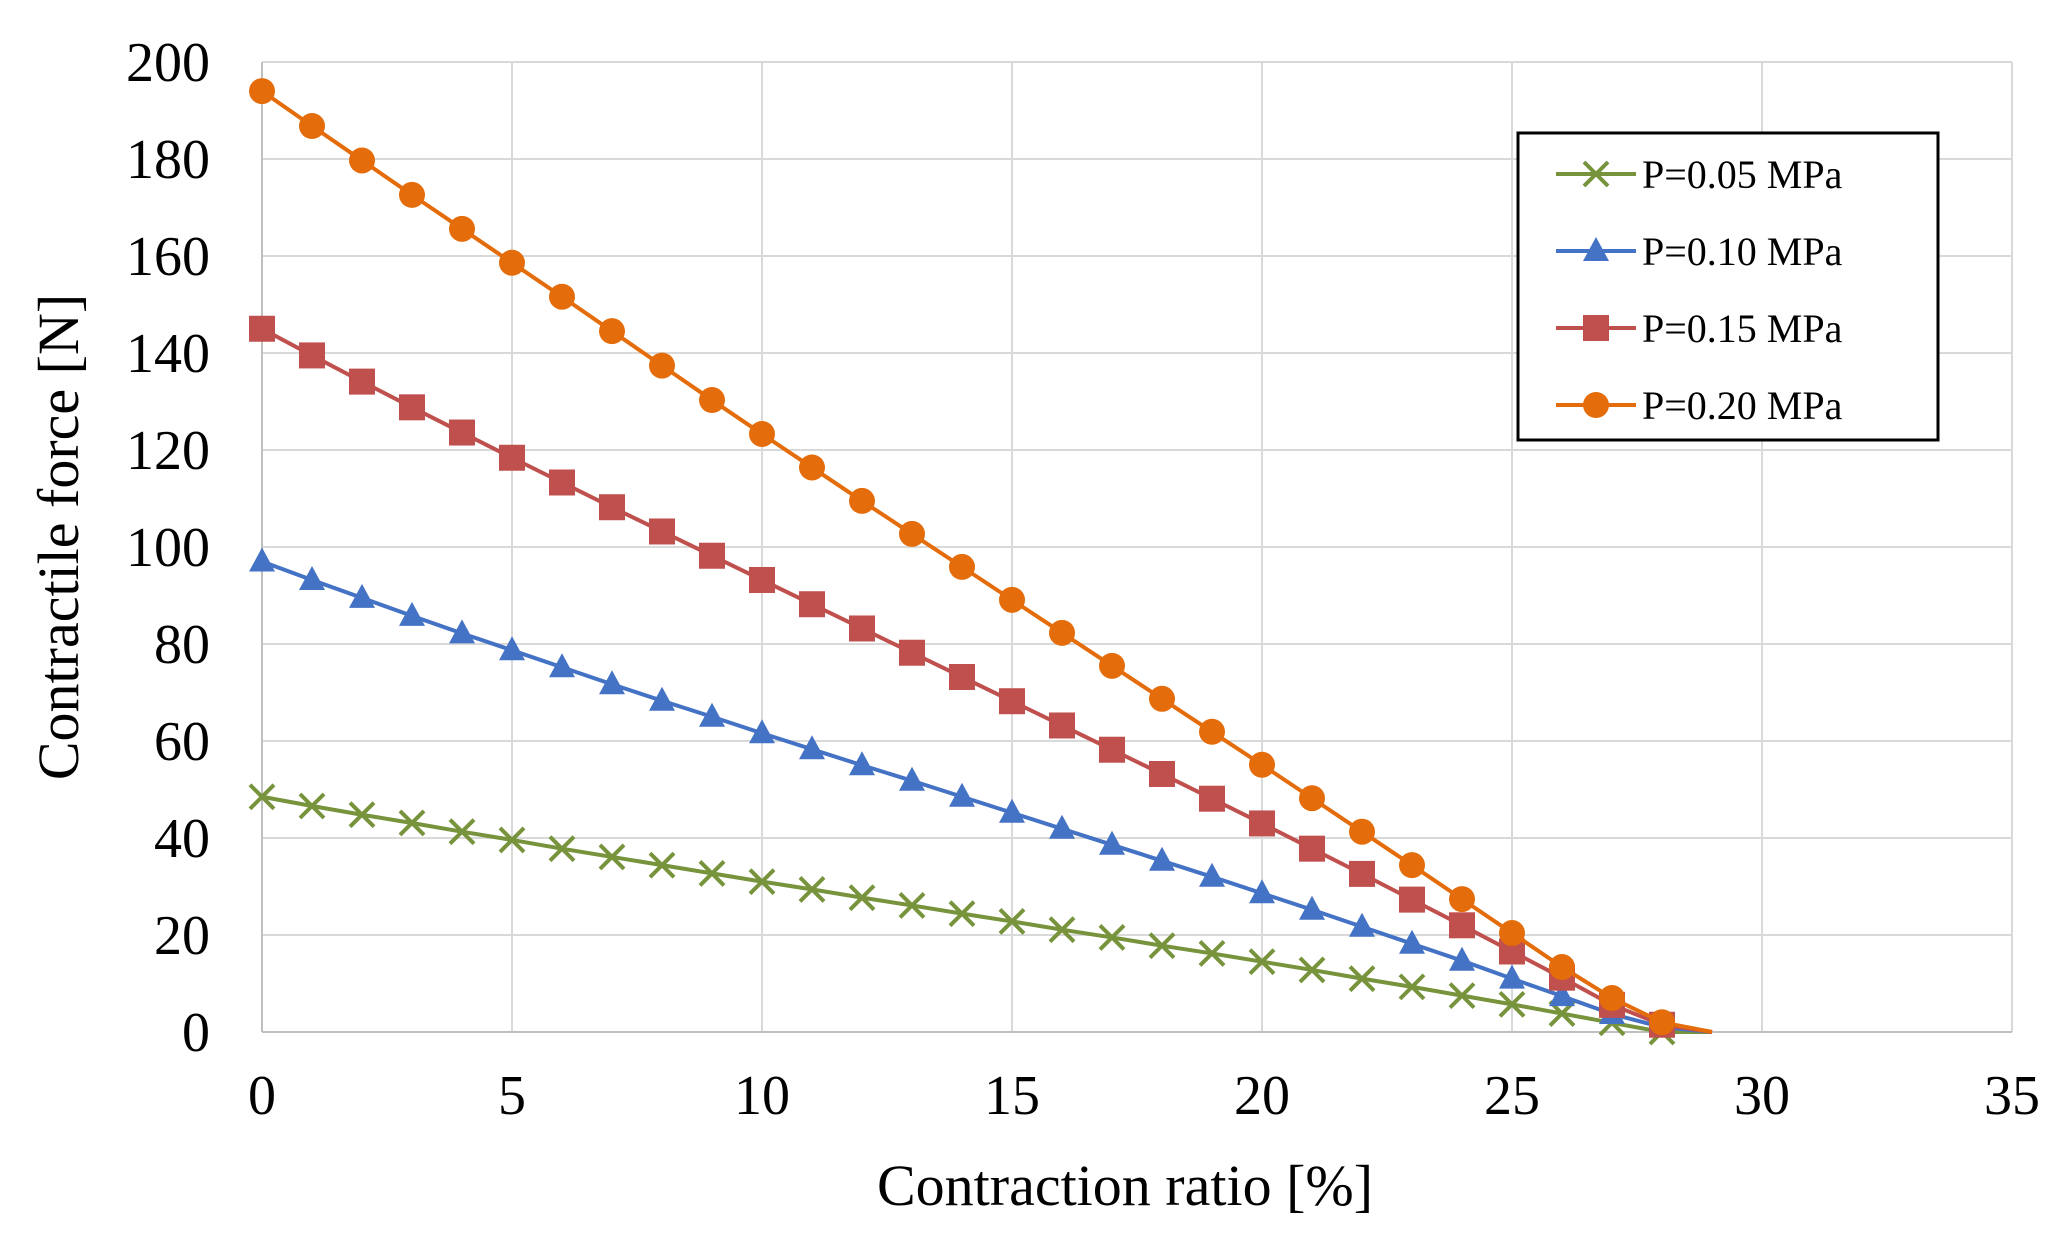 This screenshot has width=2051, height=1238. I want to click on y-tick-label: 120, so click(168, 451).